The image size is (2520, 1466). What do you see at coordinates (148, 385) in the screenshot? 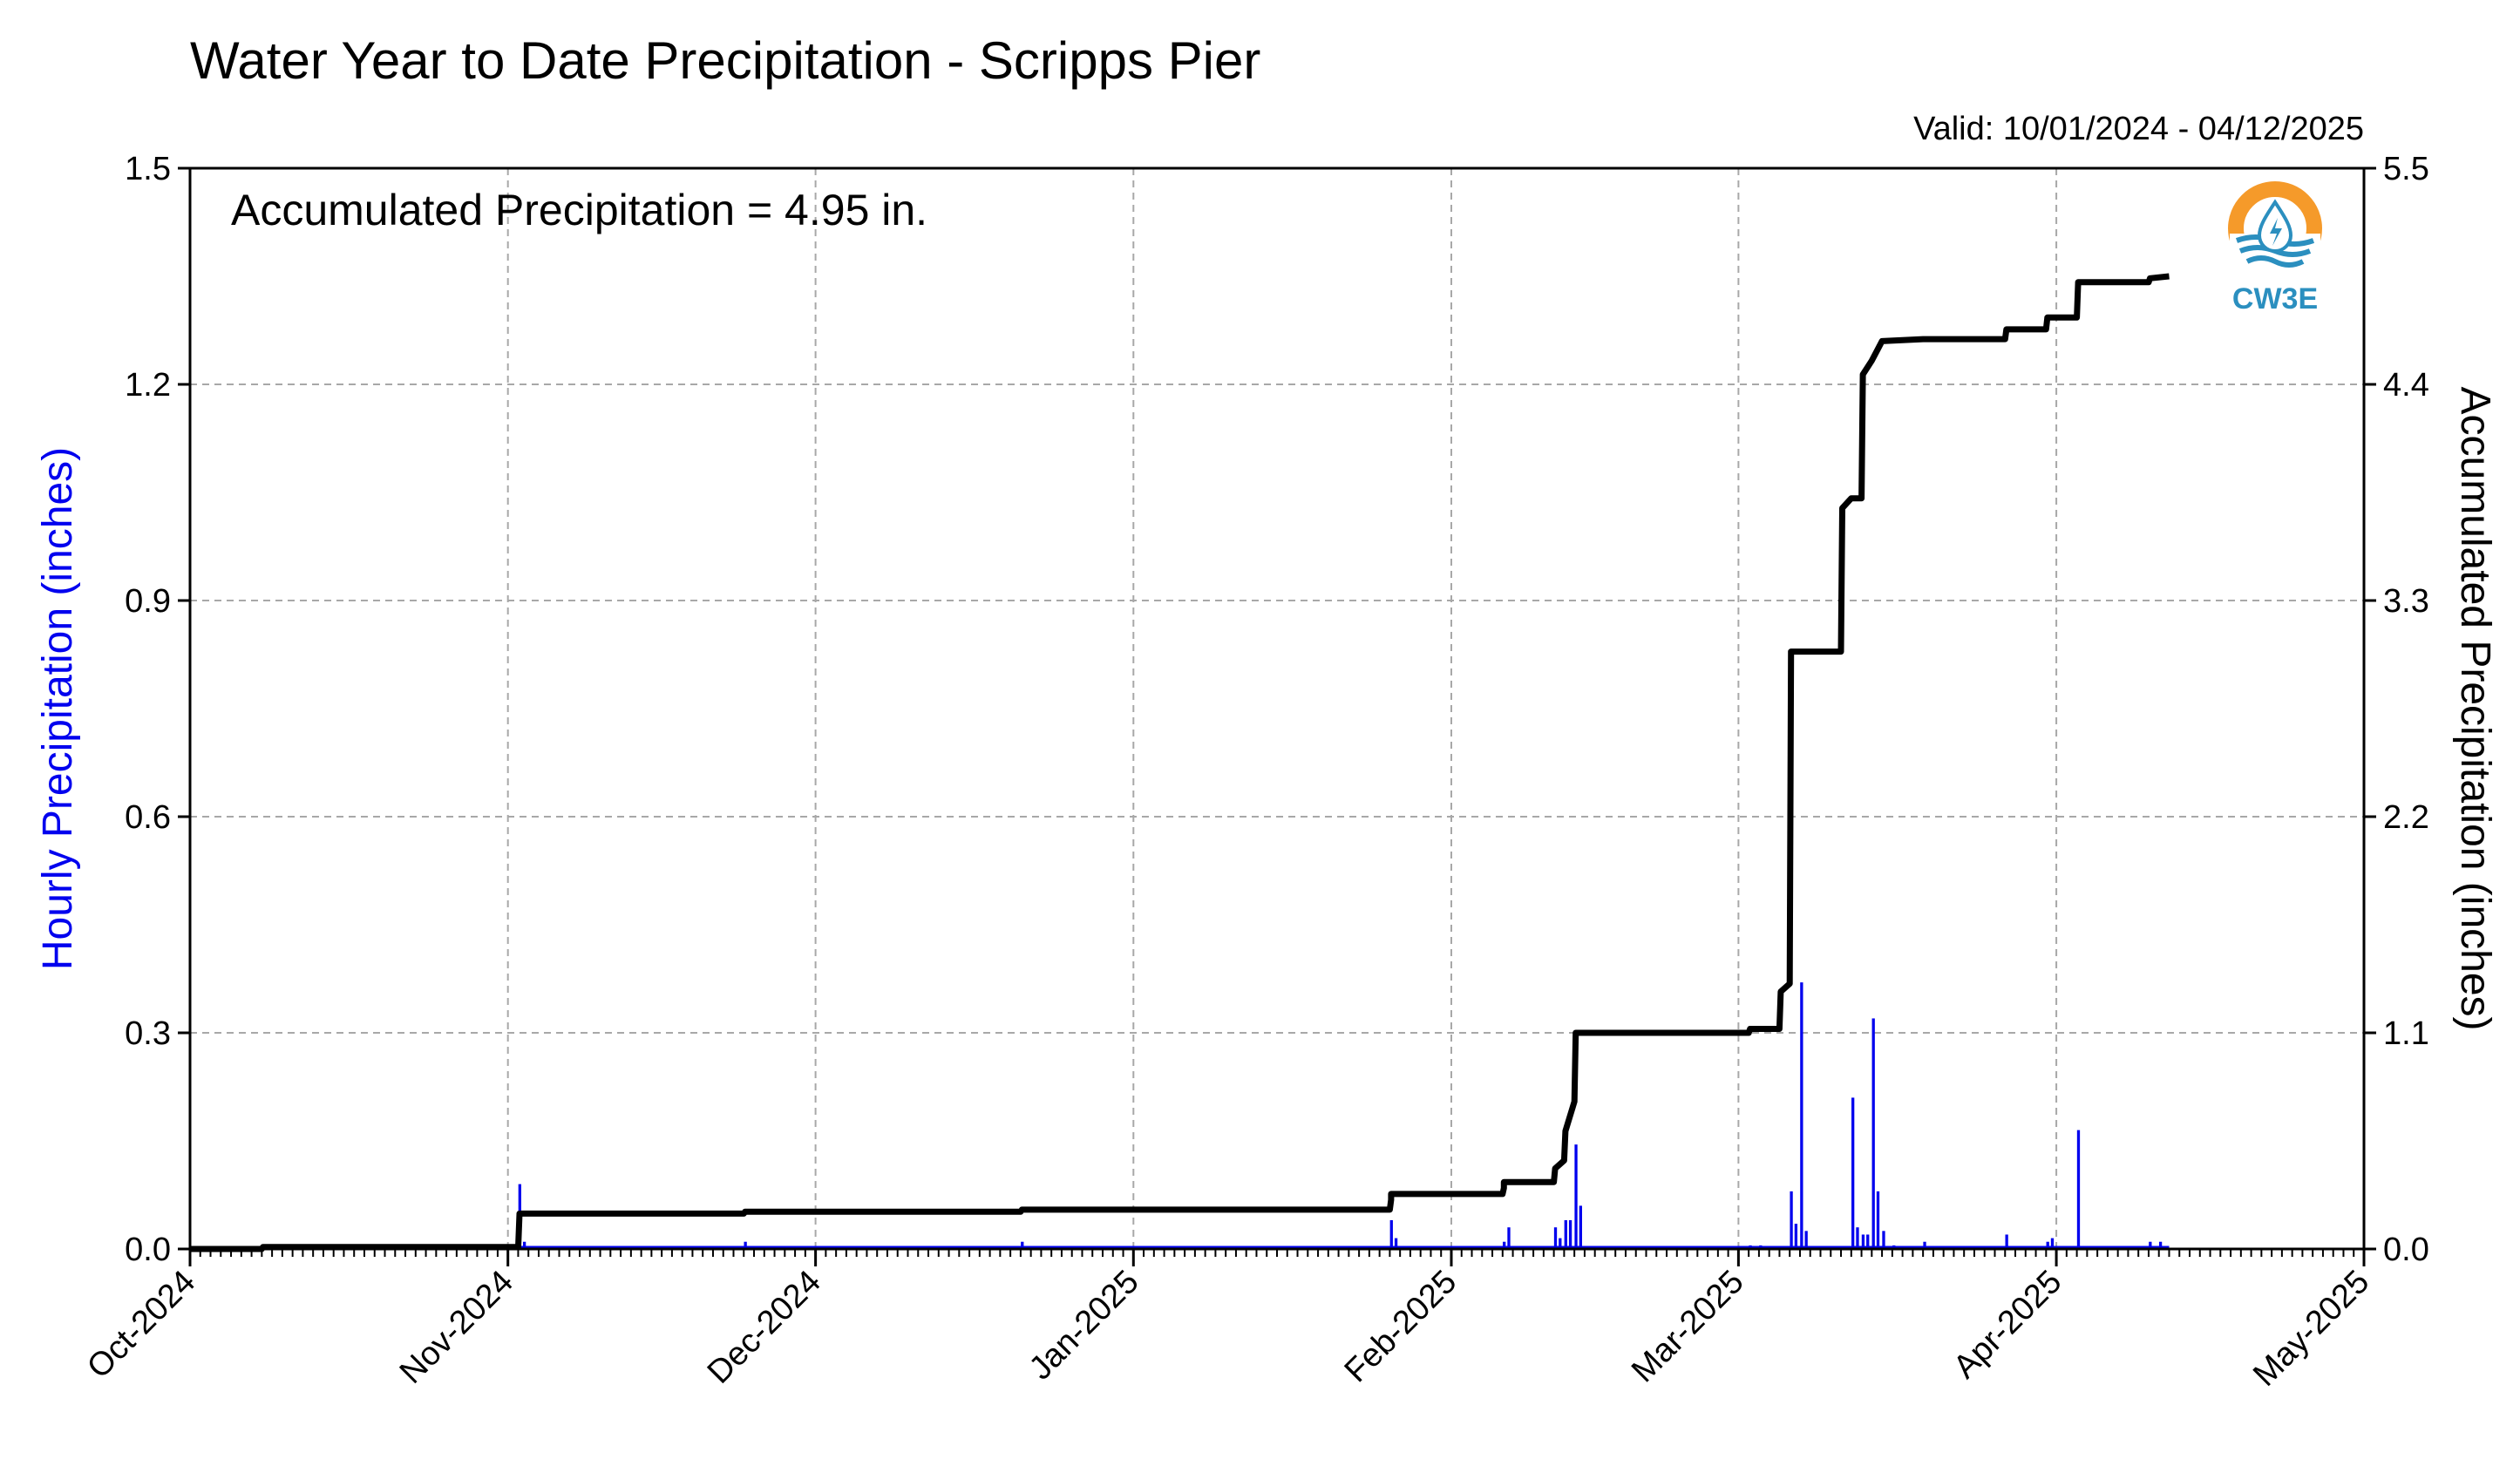
I see `left-tick-label: 1.2` at bounding box center [148, 385].